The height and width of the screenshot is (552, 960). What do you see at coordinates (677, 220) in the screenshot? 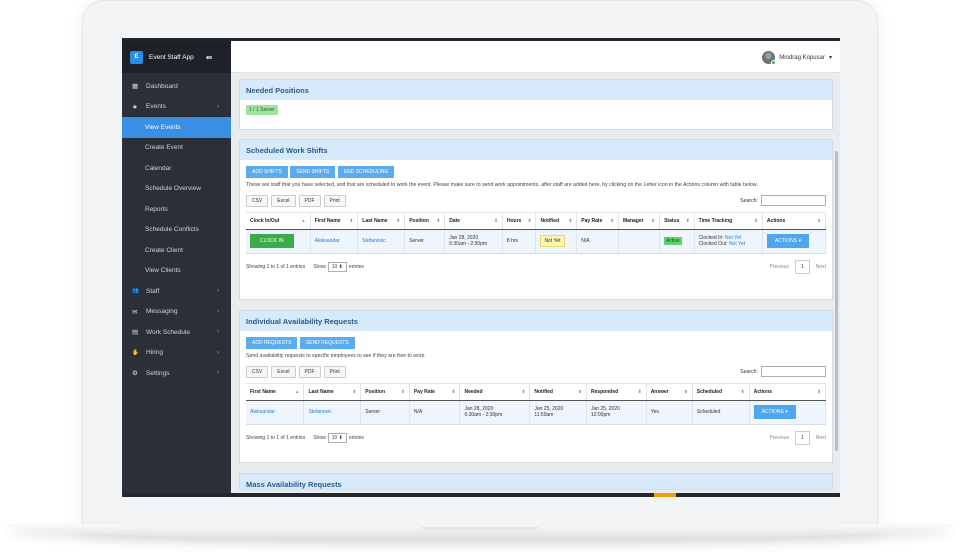
I see `column-header: Status ⬍` at bounding box center [677, 220].